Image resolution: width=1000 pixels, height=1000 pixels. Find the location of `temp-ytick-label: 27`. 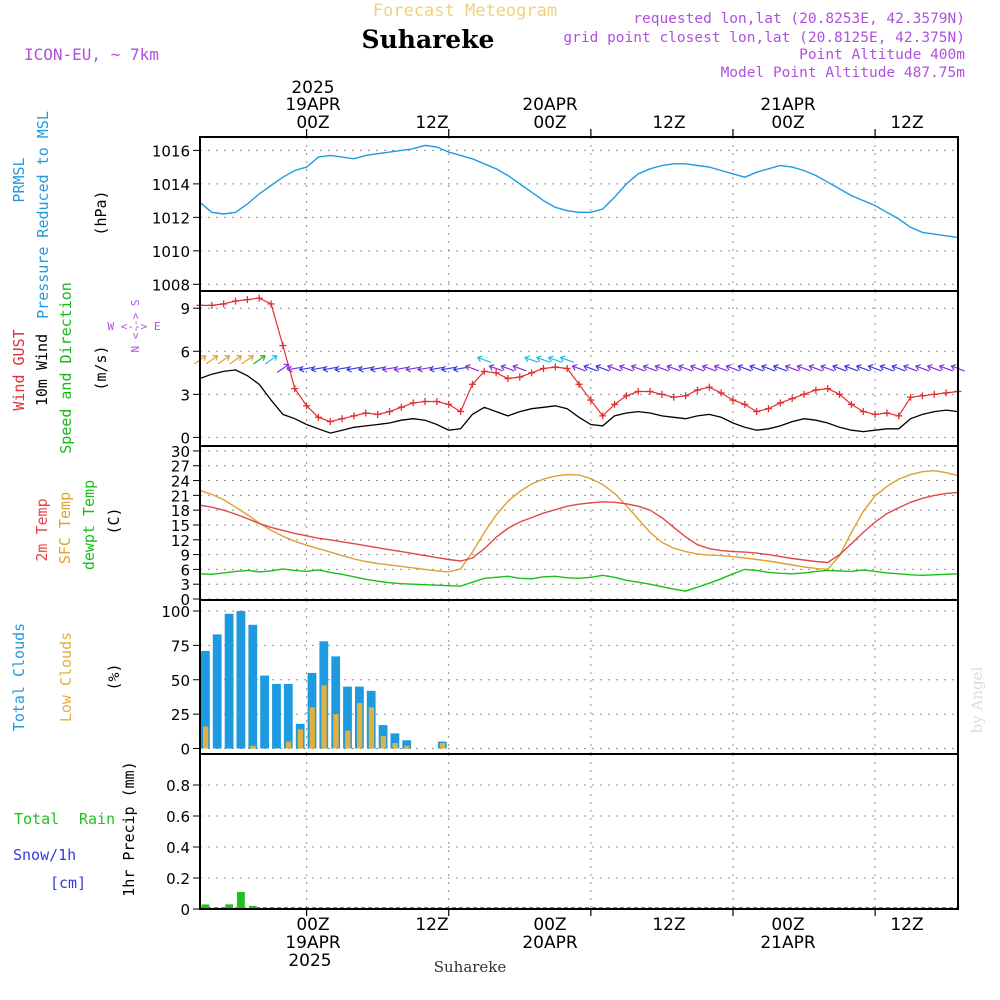

temp-ytick-label: 27 is located at coordinates (180, 467).